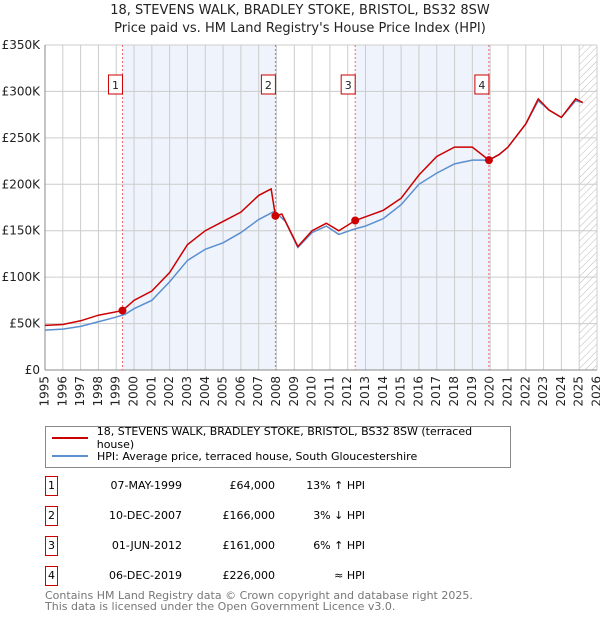  What do you see at coordinates (70, 438) in the screenshot?
I see `legend-swatch-property` at bounding box center [70, 438].